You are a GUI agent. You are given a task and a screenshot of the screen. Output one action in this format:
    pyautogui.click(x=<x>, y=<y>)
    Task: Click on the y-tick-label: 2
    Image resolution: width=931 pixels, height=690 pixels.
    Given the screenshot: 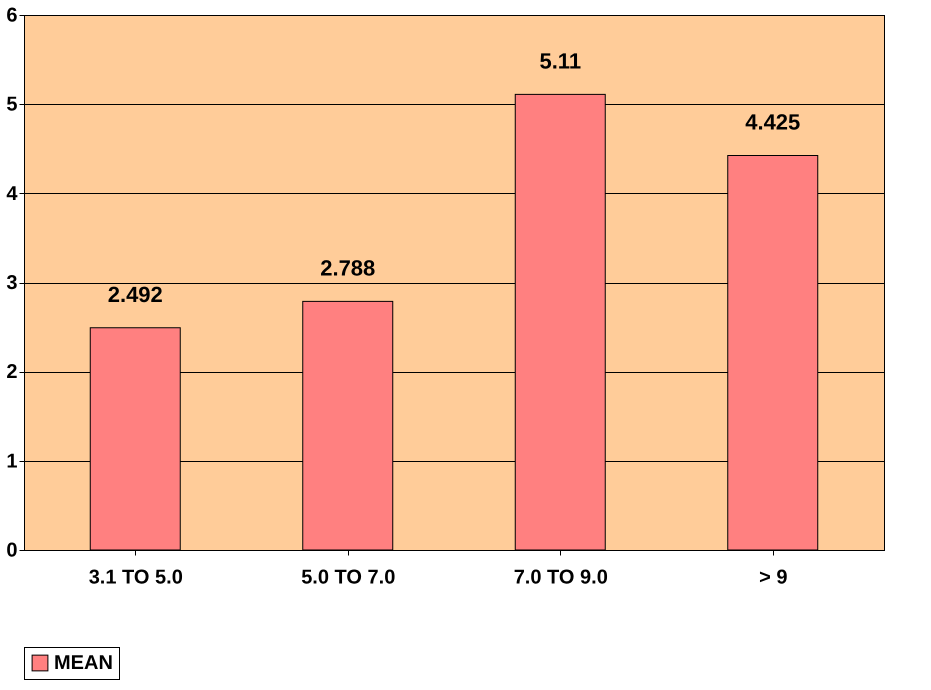 What is the action you would take?
    pyautogui.click(x=12, y=372)
    